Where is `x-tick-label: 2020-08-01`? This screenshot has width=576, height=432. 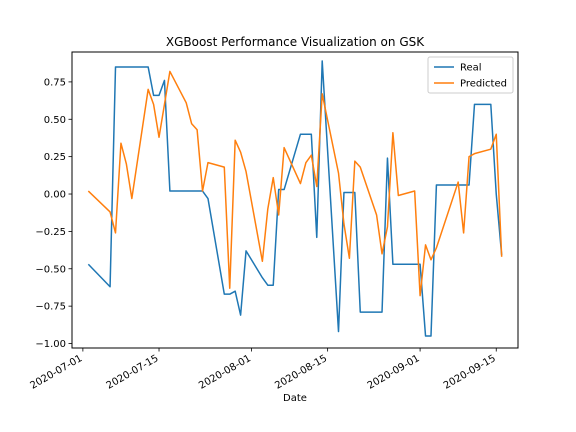 x-tick-label: 2020-08-01 is located at coordinates (225, 372).